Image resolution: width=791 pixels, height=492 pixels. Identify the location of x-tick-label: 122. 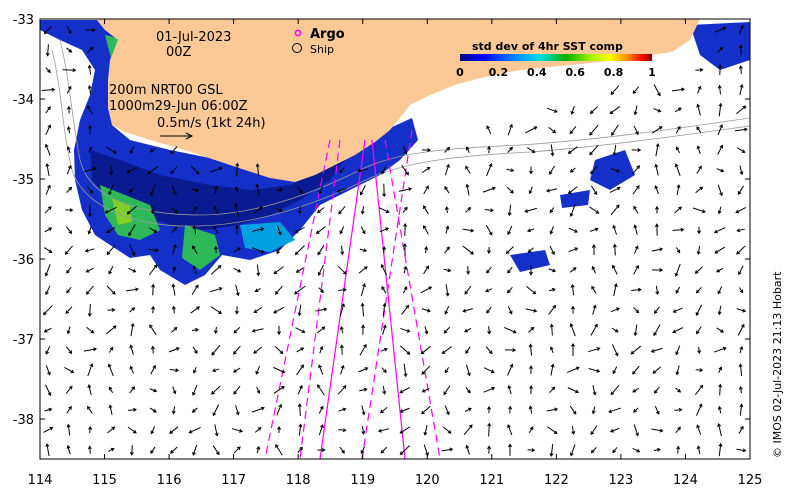
(556, 480).